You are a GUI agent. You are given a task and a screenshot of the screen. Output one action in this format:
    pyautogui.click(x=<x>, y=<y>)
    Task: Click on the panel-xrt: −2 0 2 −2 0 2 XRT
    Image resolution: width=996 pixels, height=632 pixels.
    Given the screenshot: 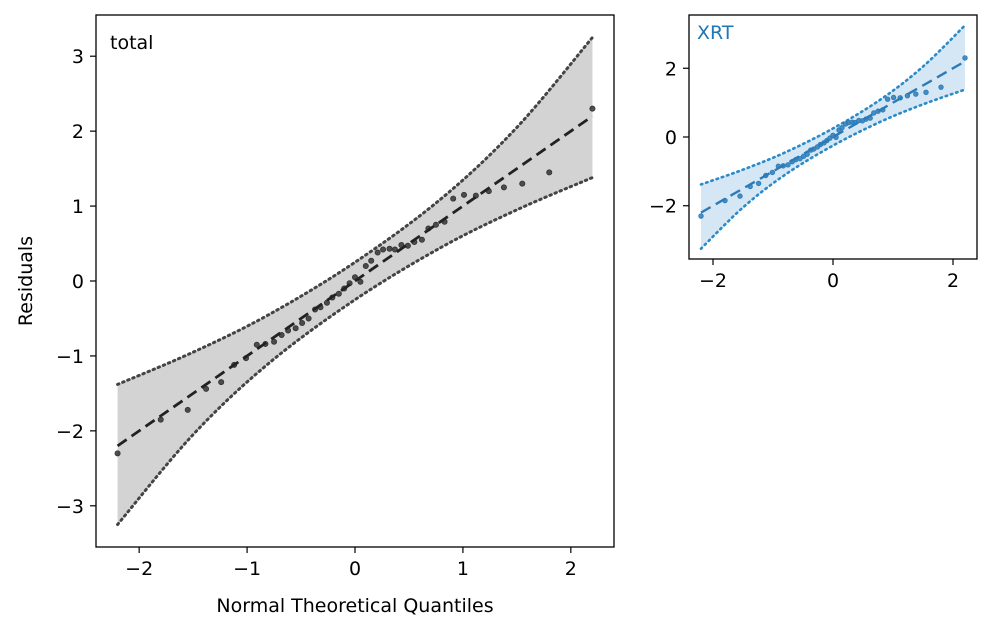 What is the action you would take?
    pyautogui.click(x=813, y=153)
    